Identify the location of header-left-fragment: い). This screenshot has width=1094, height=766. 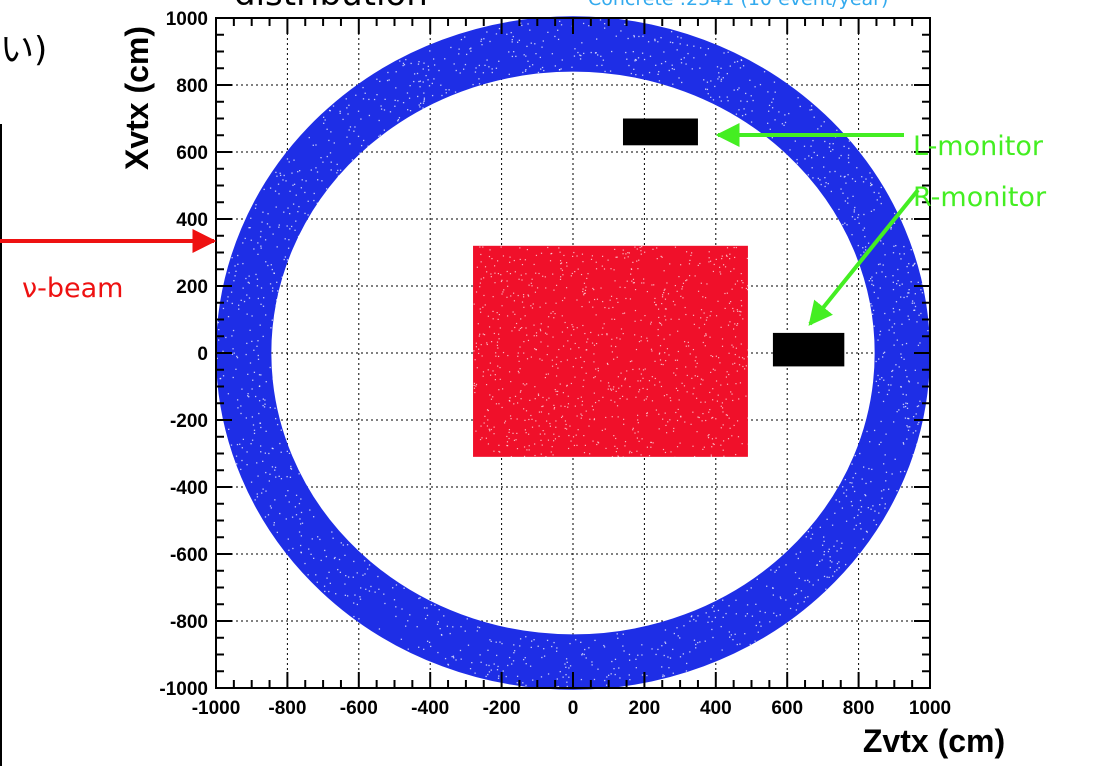
(24, 50).